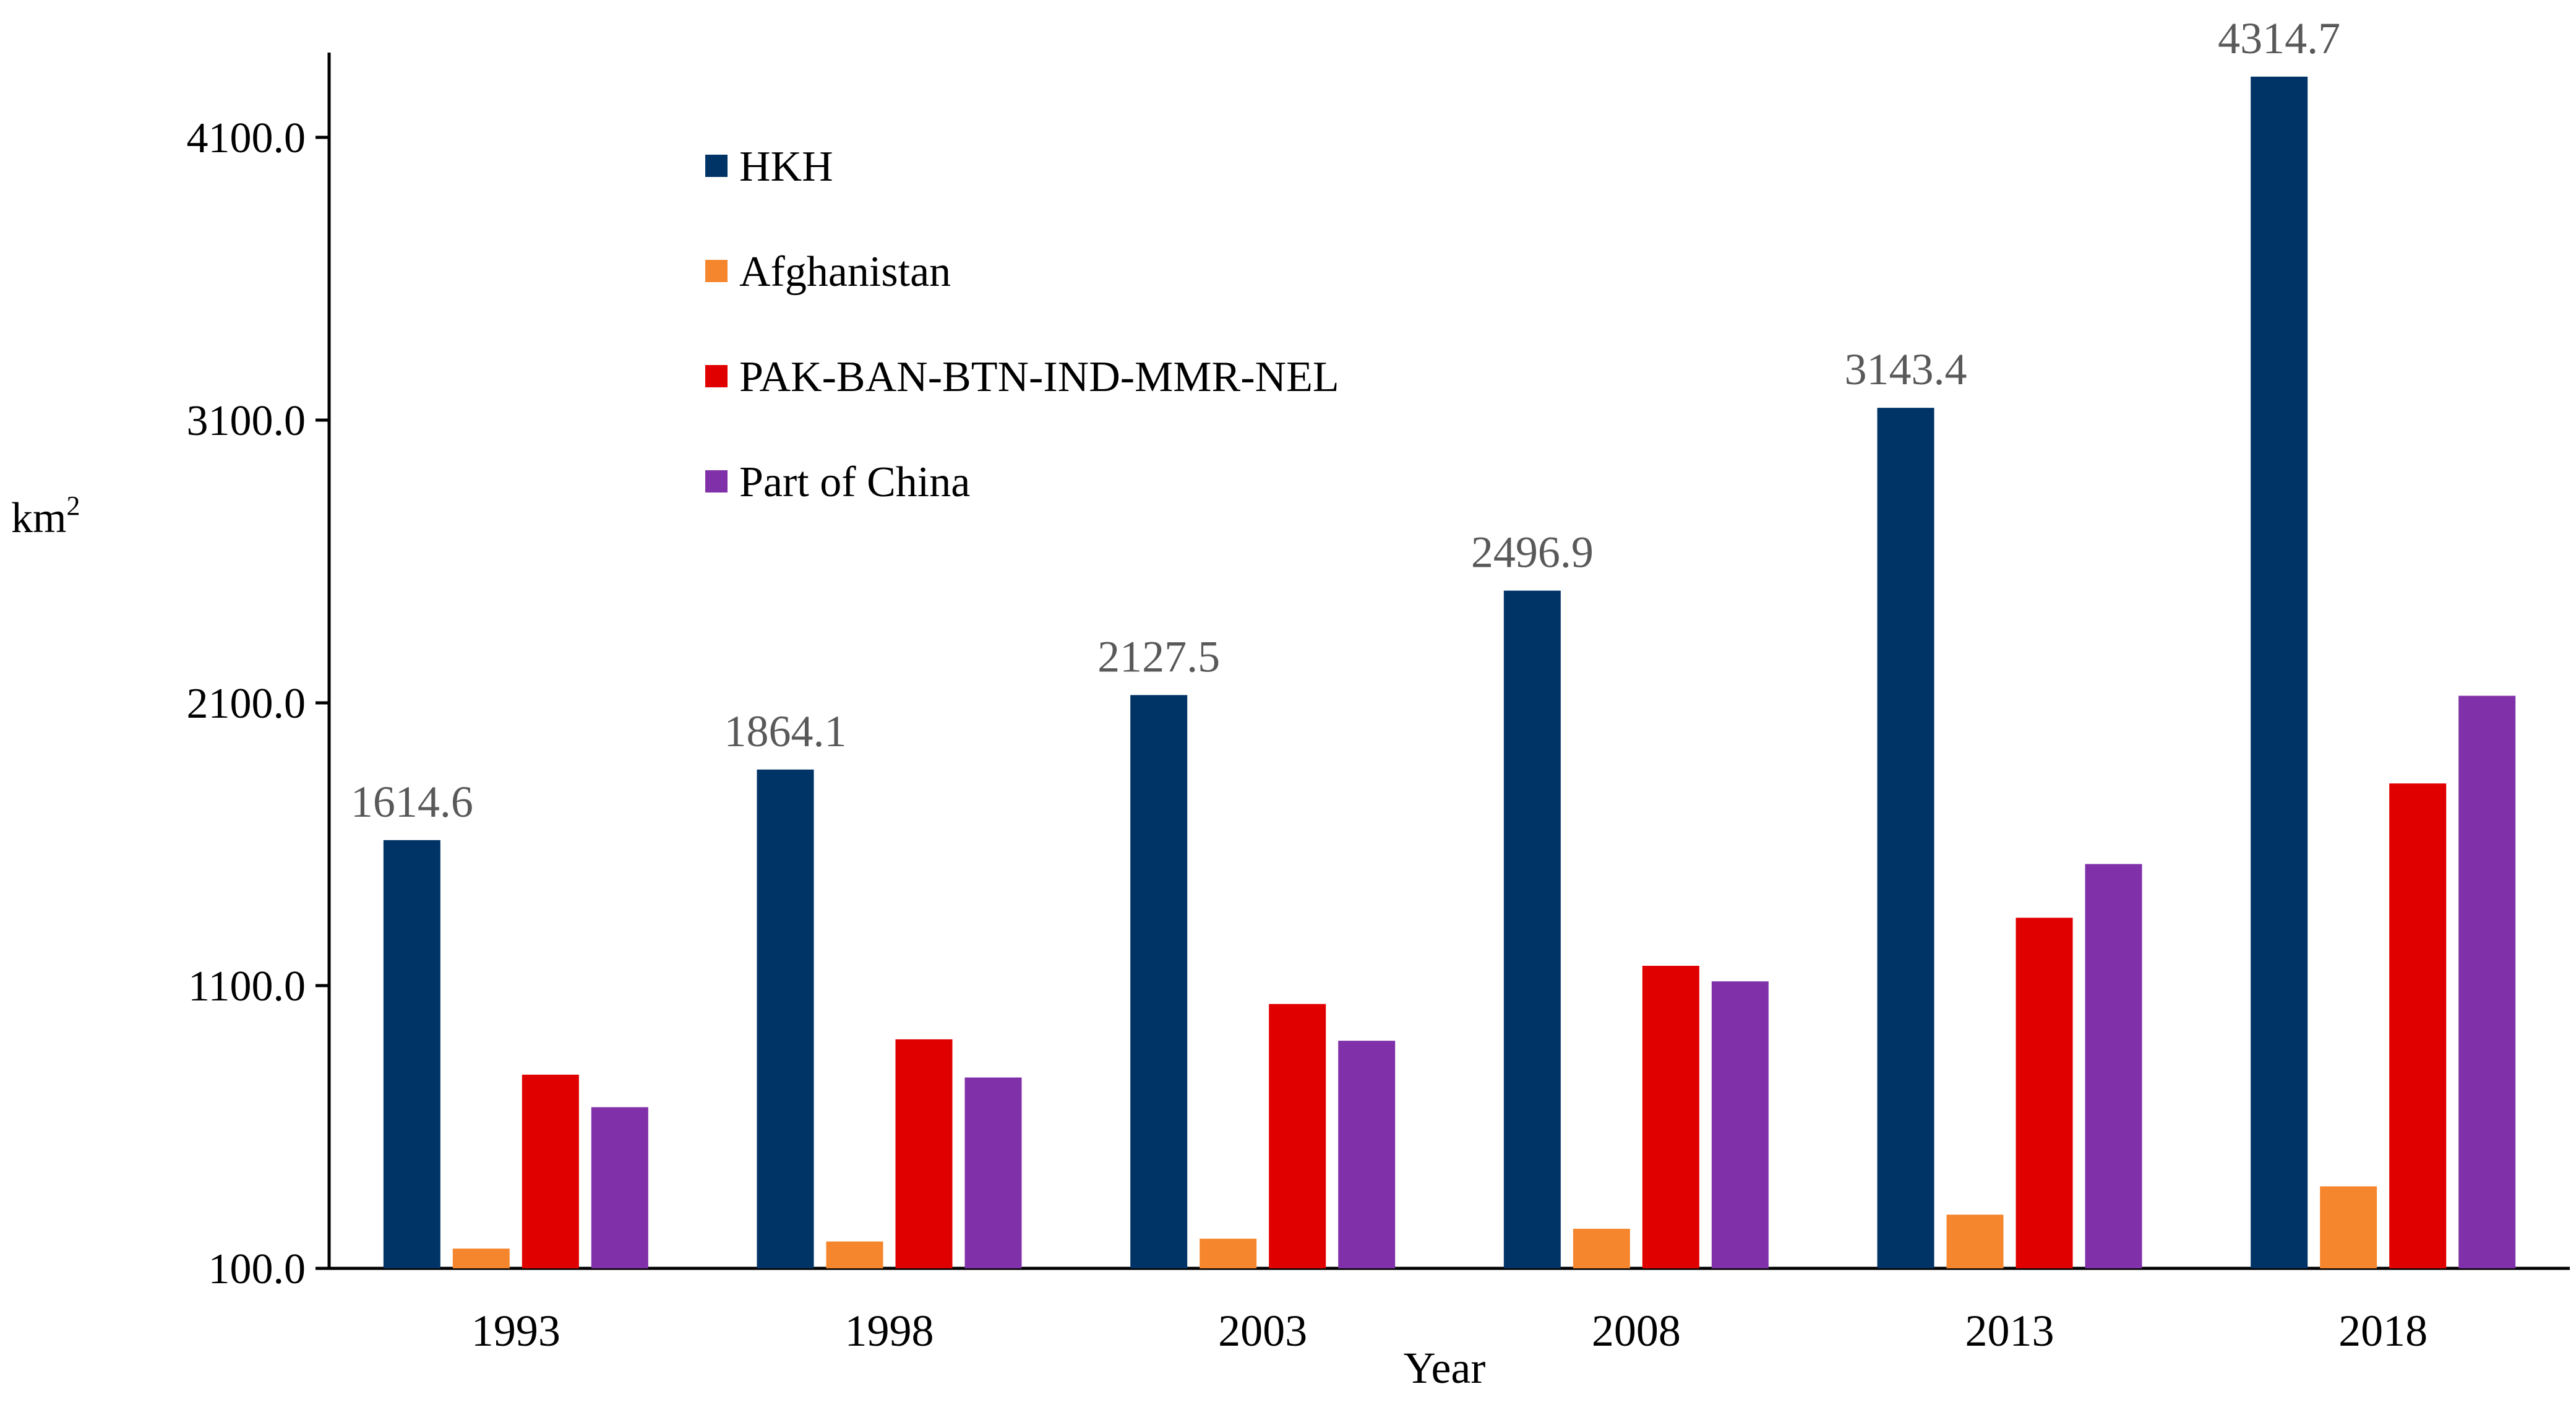 Image resolution: width=2576 pixels, height=1402 pixels. I want to click on x-tick-label: 1998, so click(889, 1331).